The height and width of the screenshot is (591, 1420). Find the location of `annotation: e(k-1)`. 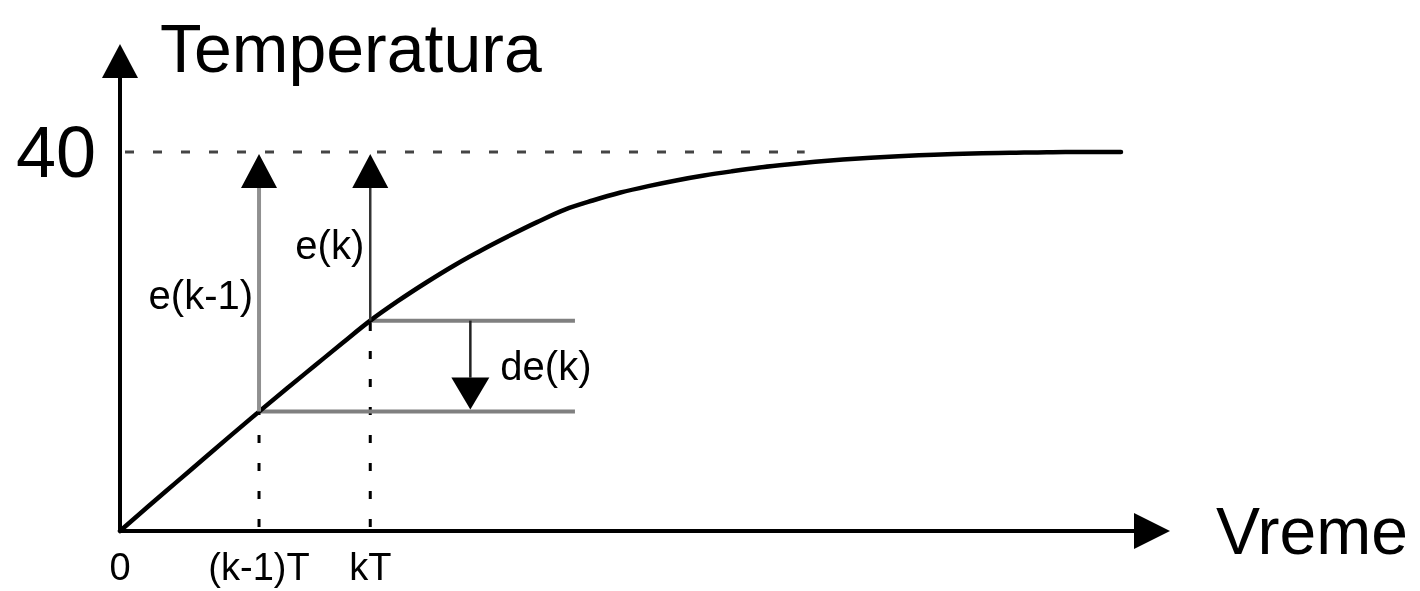

annotation: e(k-1) is located at coordinates (201, 294).